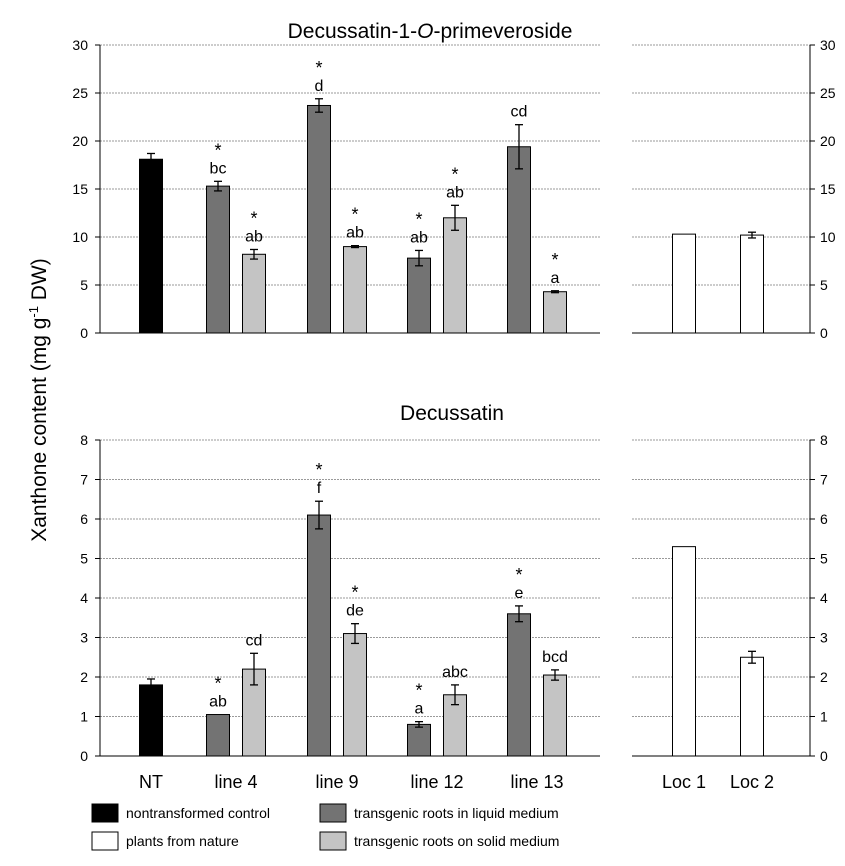  I want to click on x-tick-label: Loc 2, so click(752, 782).